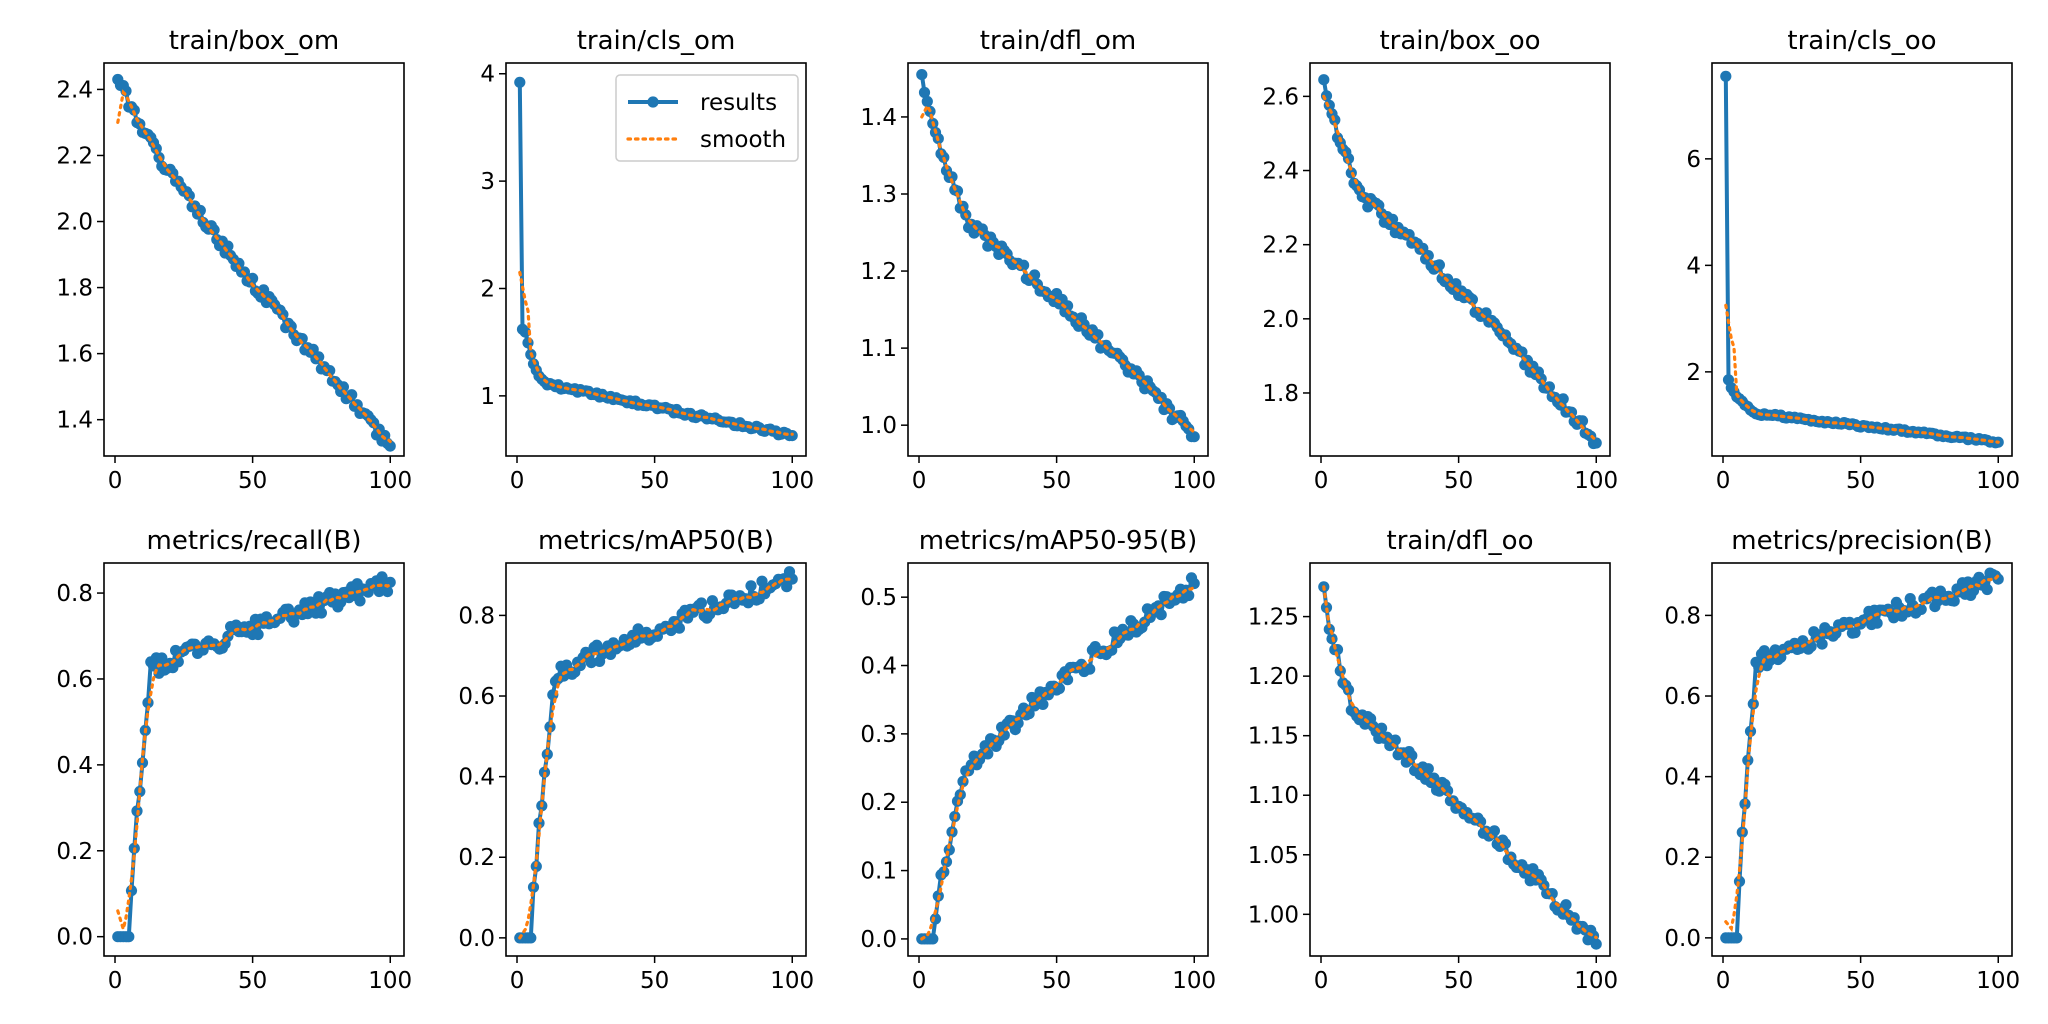 The image size is (2048, 1024). I want to click on legend: results smooth, so click(707, 118).